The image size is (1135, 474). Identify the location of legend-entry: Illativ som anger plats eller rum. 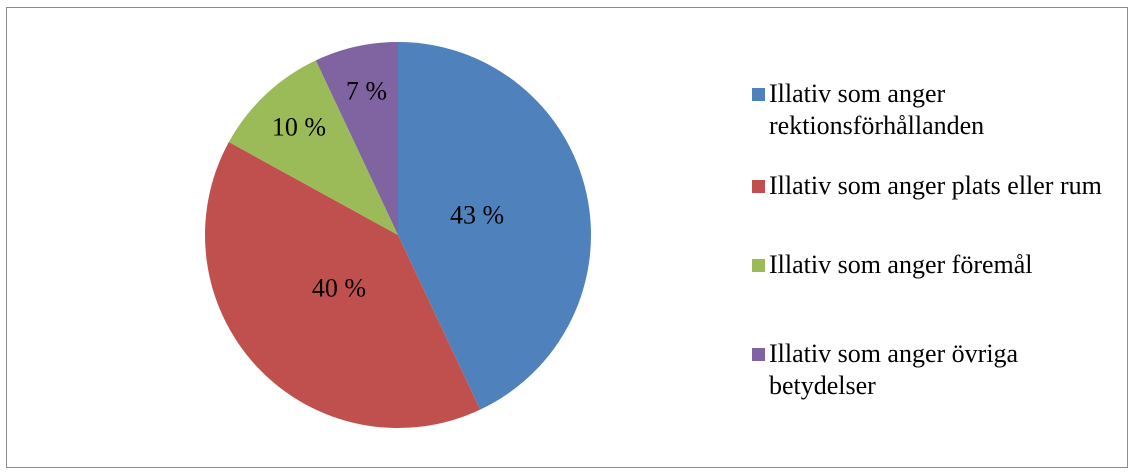
(937, 186).